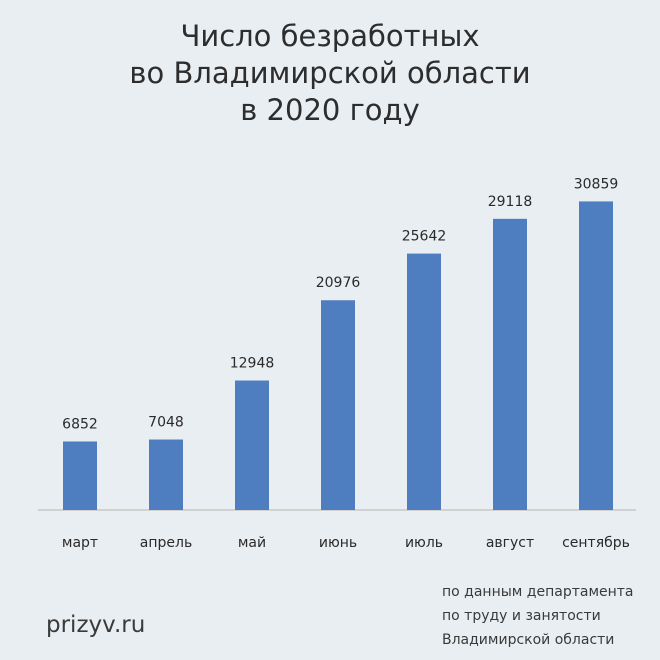  I want to click on chart-title-line-2: во Владимирской области, so click(330, 73).